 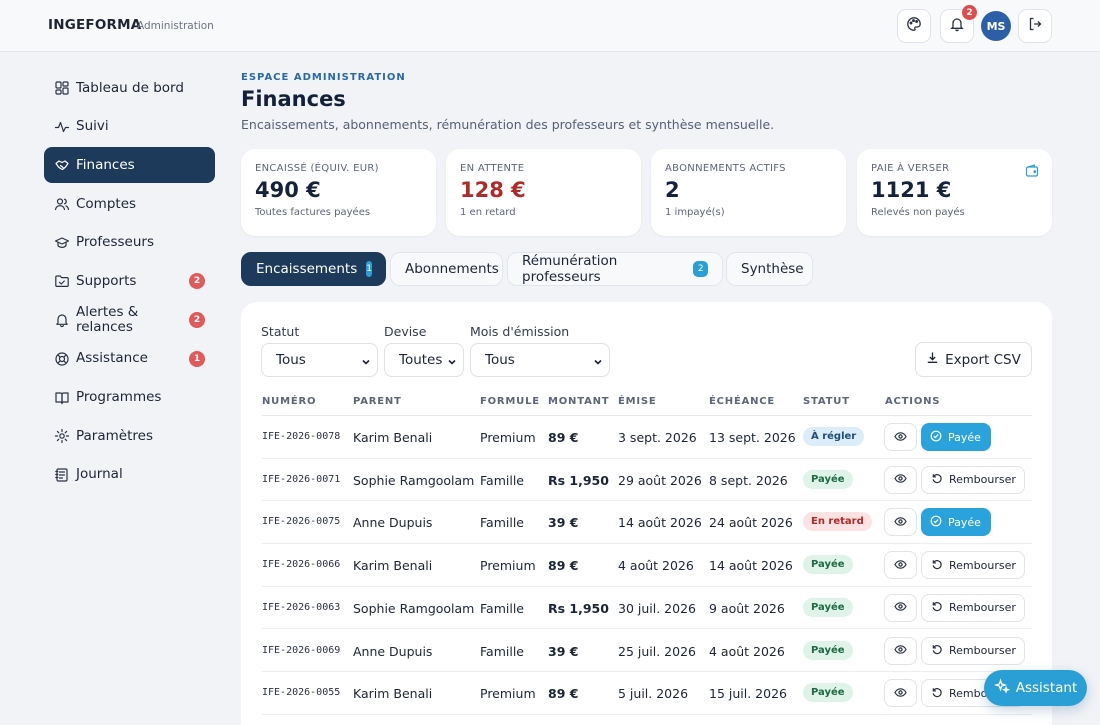 What do you see at coordinates (393, 651) in the screenshot?
I see `parent-name: Anne Dupuis` at bounding box center [393, 651].